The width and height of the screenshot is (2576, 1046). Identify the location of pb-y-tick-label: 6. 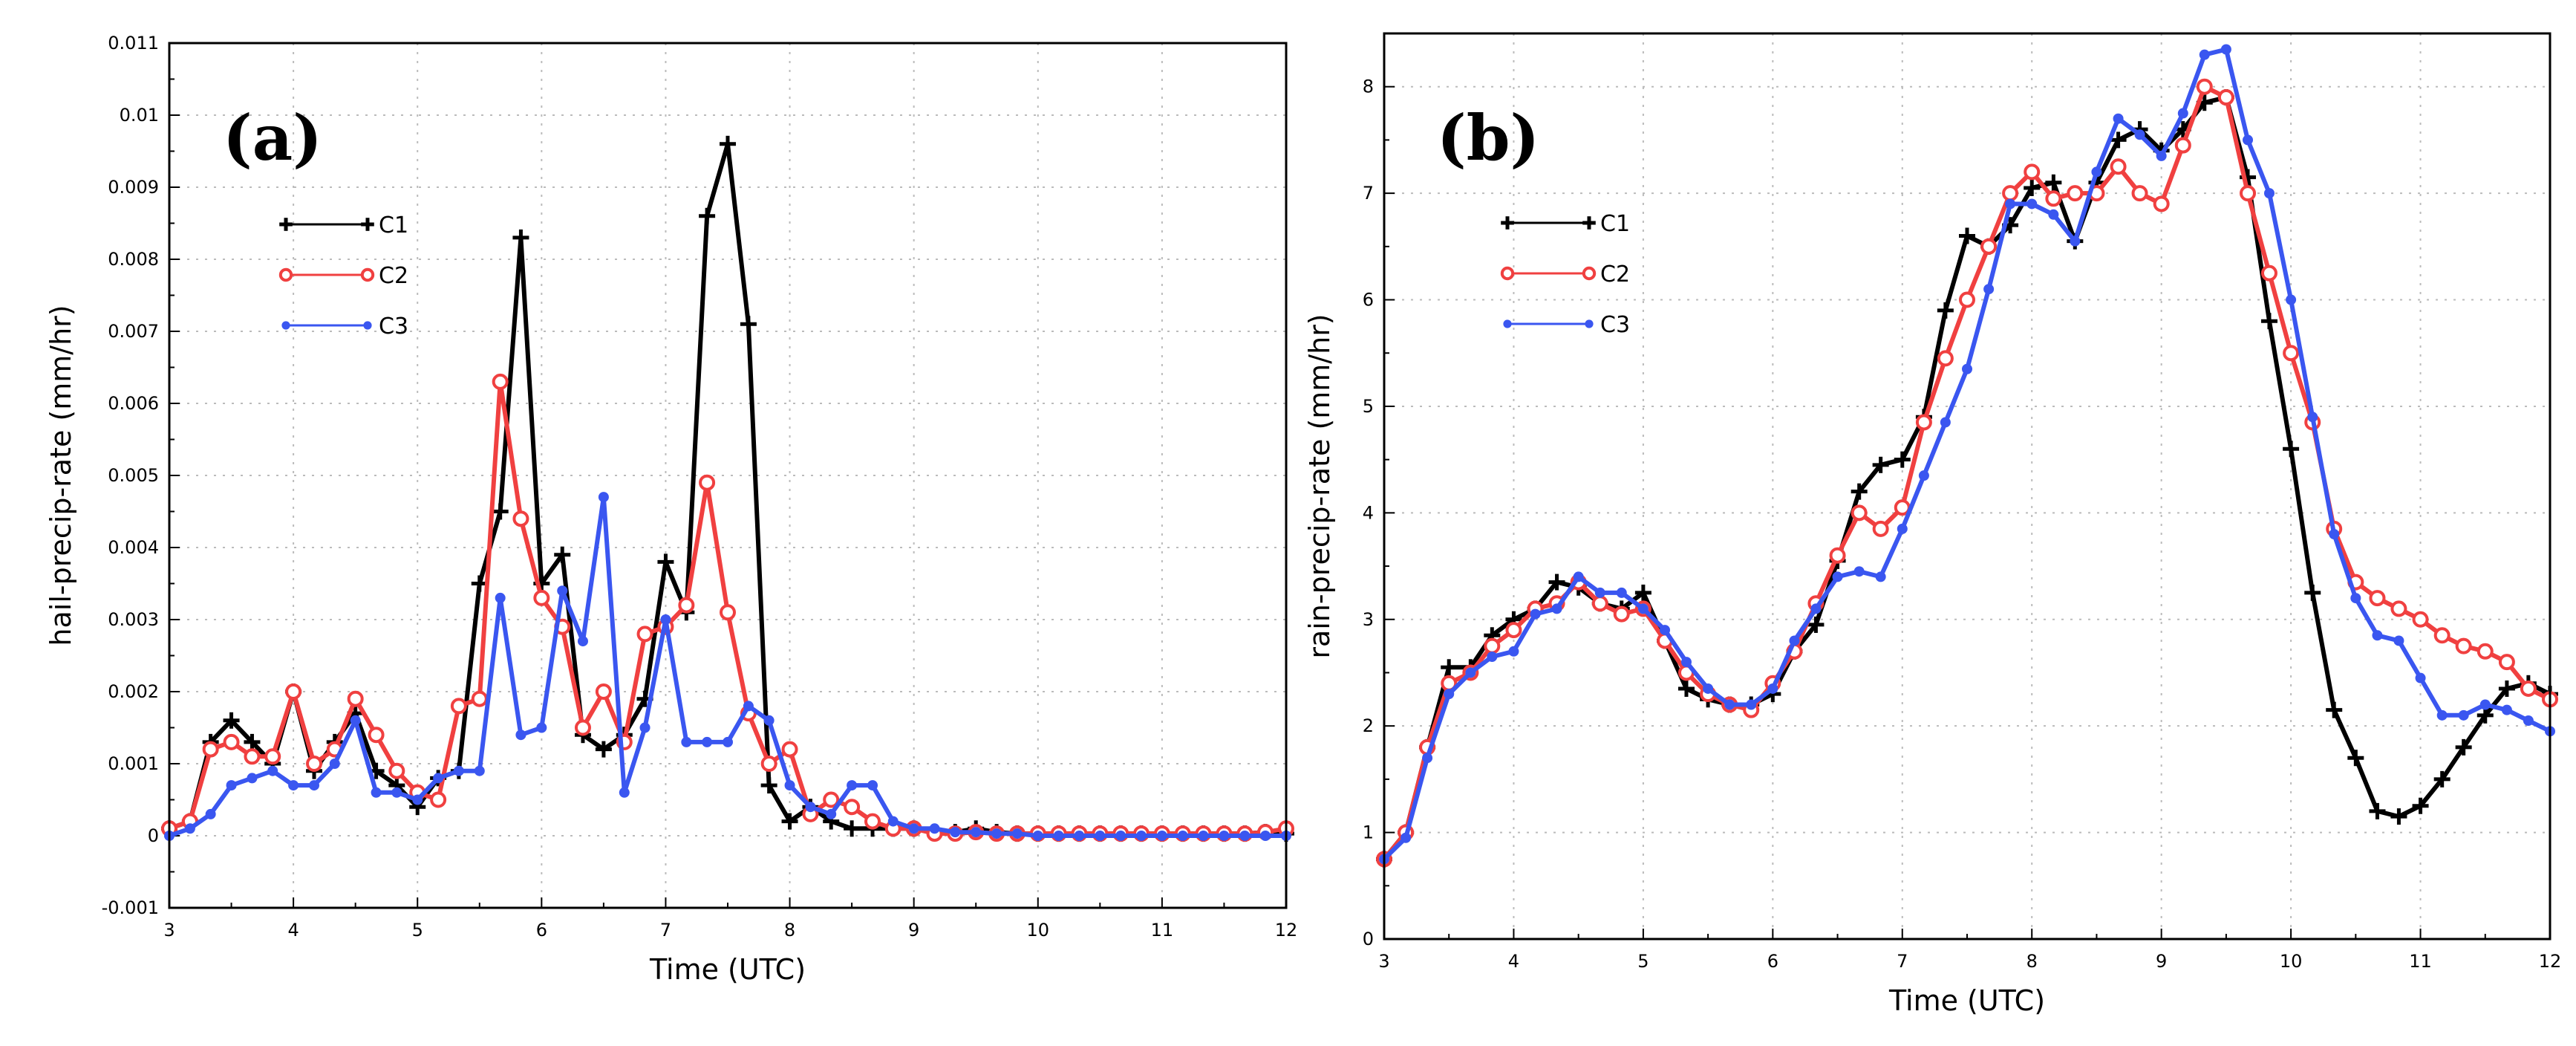
(1368, 300).